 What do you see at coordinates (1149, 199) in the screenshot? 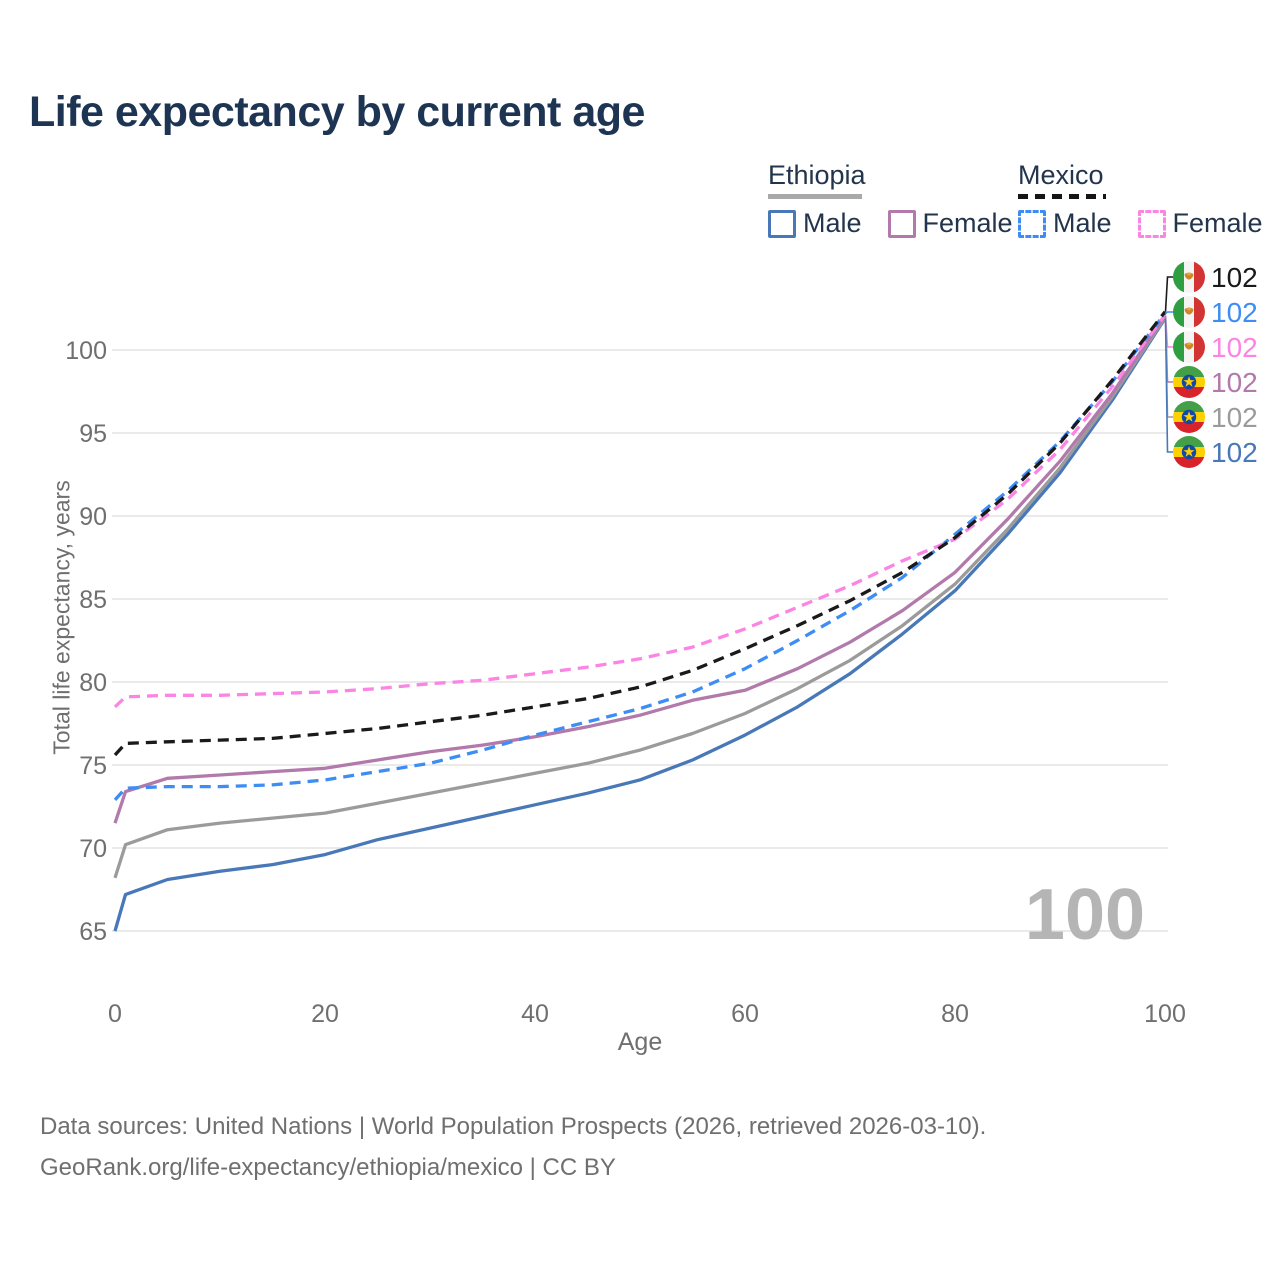
I see `legend-group-mexico: Mexico Male Female` at bounding box center [1149, 199].